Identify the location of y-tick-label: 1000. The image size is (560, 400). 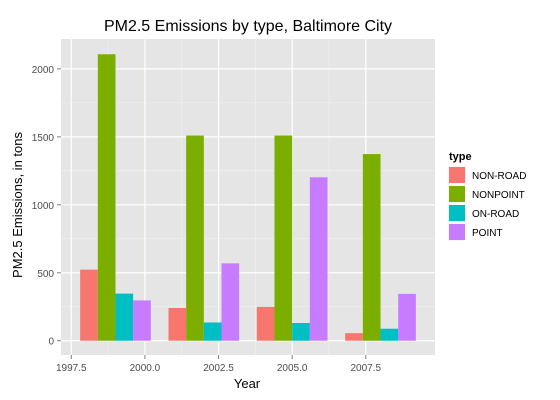
(43, 206).